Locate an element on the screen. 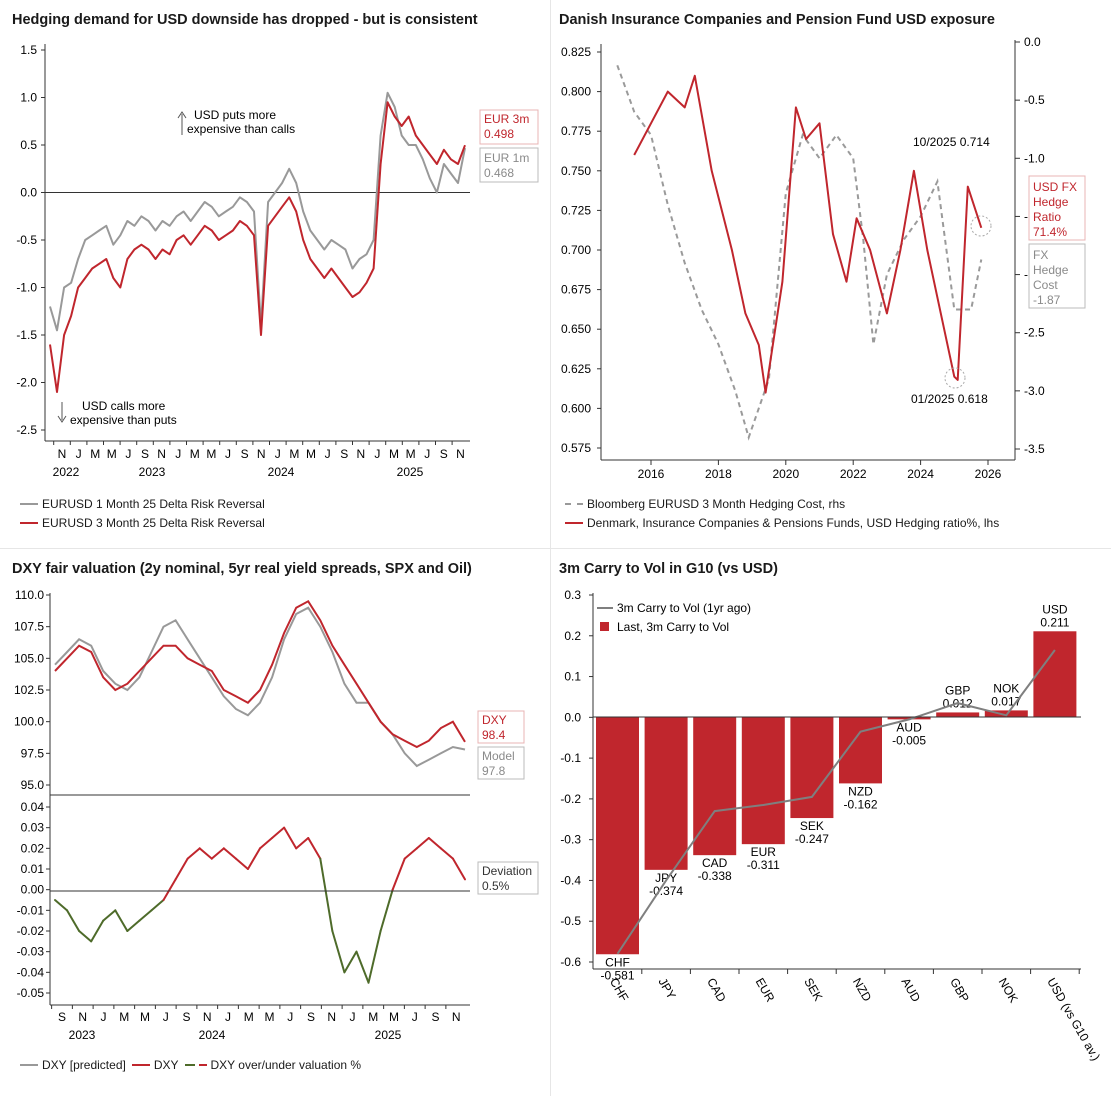 The width and height of the screenshot is (1111, 1096). bar-value-label: -0.581 is located at coordinates (617, 975).